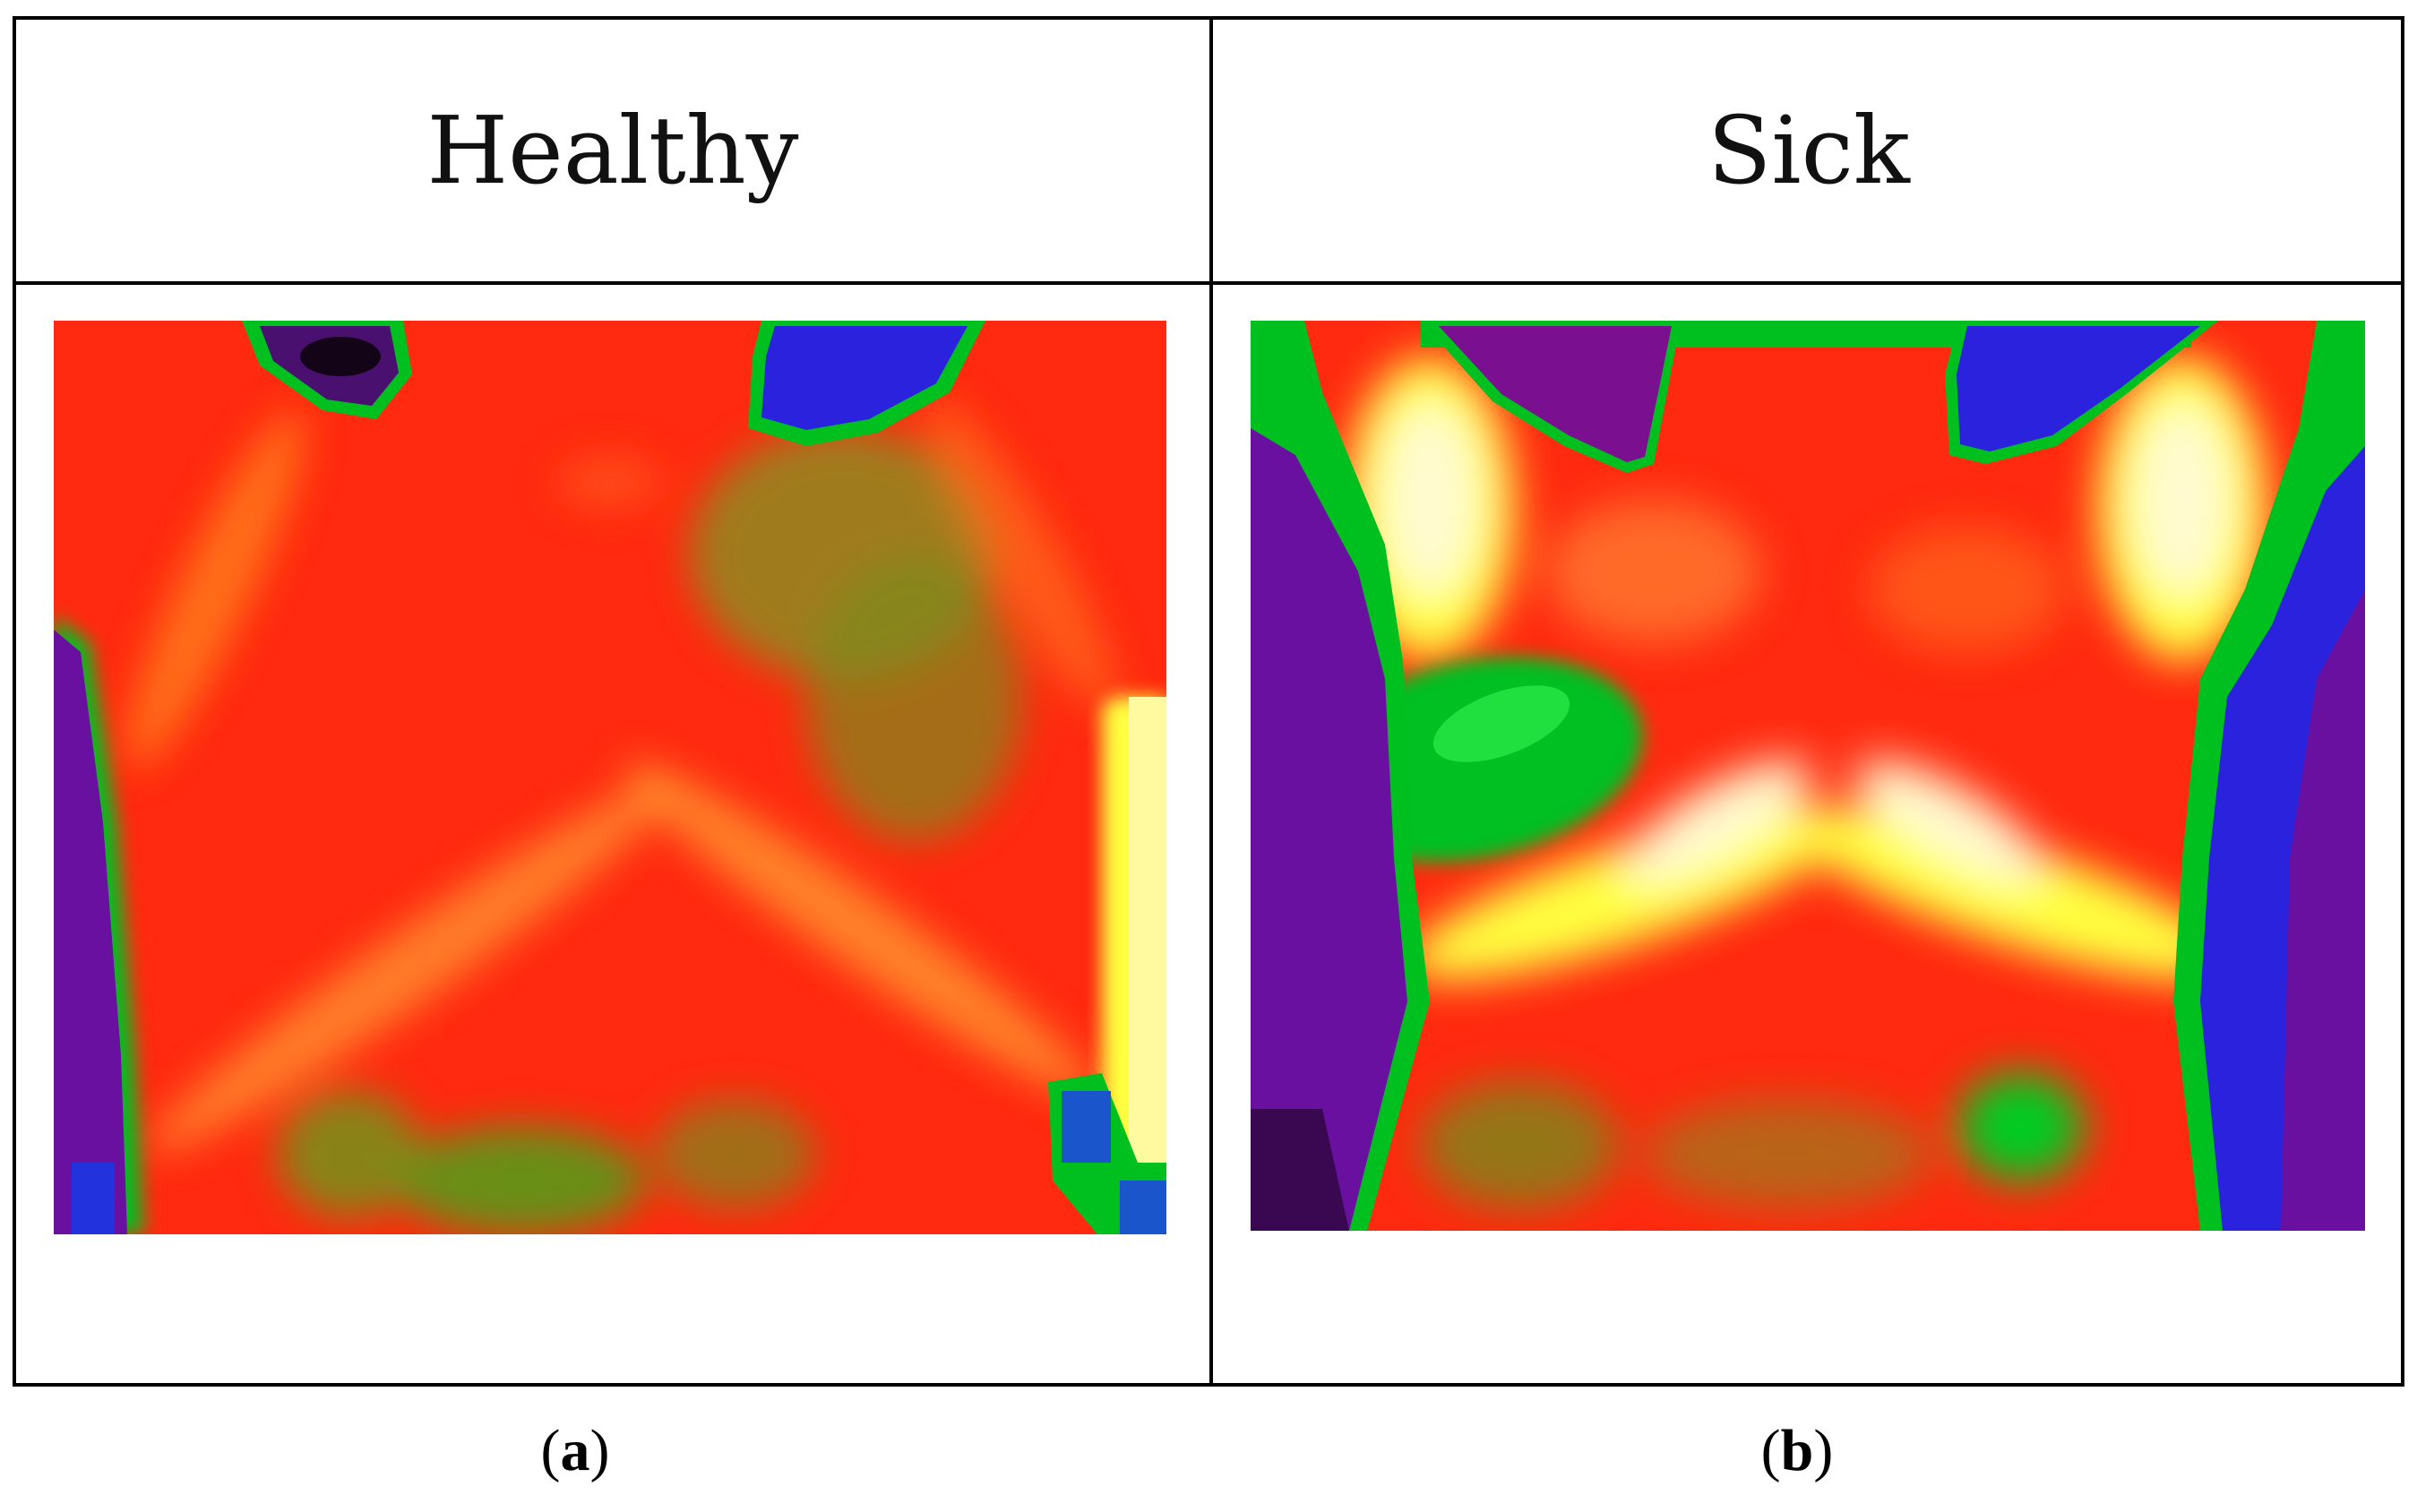  Describe the element at coordinates (1211, 702) in the screenshot. I see `column-divider` at that location.